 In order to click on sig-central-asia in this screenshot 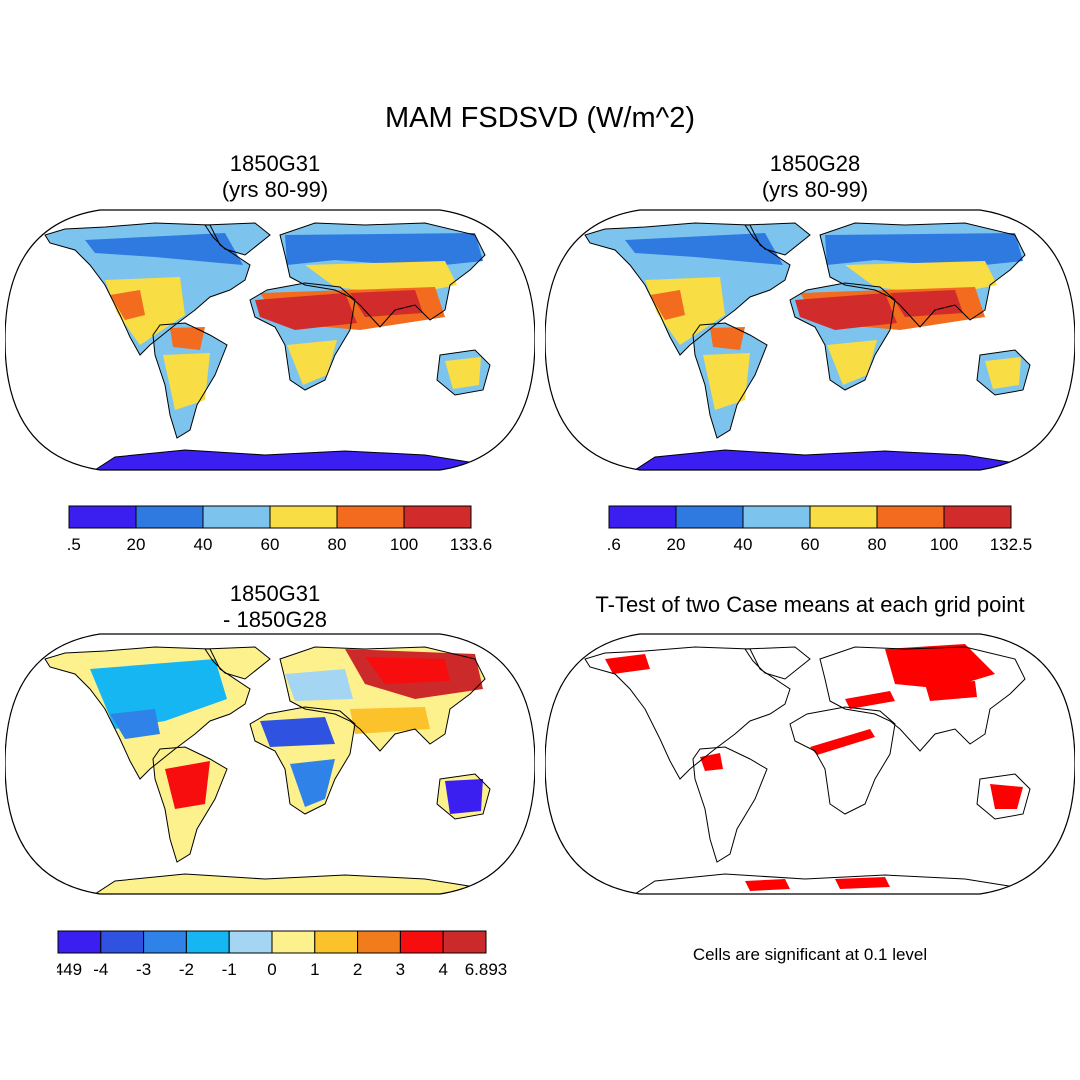, I will do `click(951, 691)`.